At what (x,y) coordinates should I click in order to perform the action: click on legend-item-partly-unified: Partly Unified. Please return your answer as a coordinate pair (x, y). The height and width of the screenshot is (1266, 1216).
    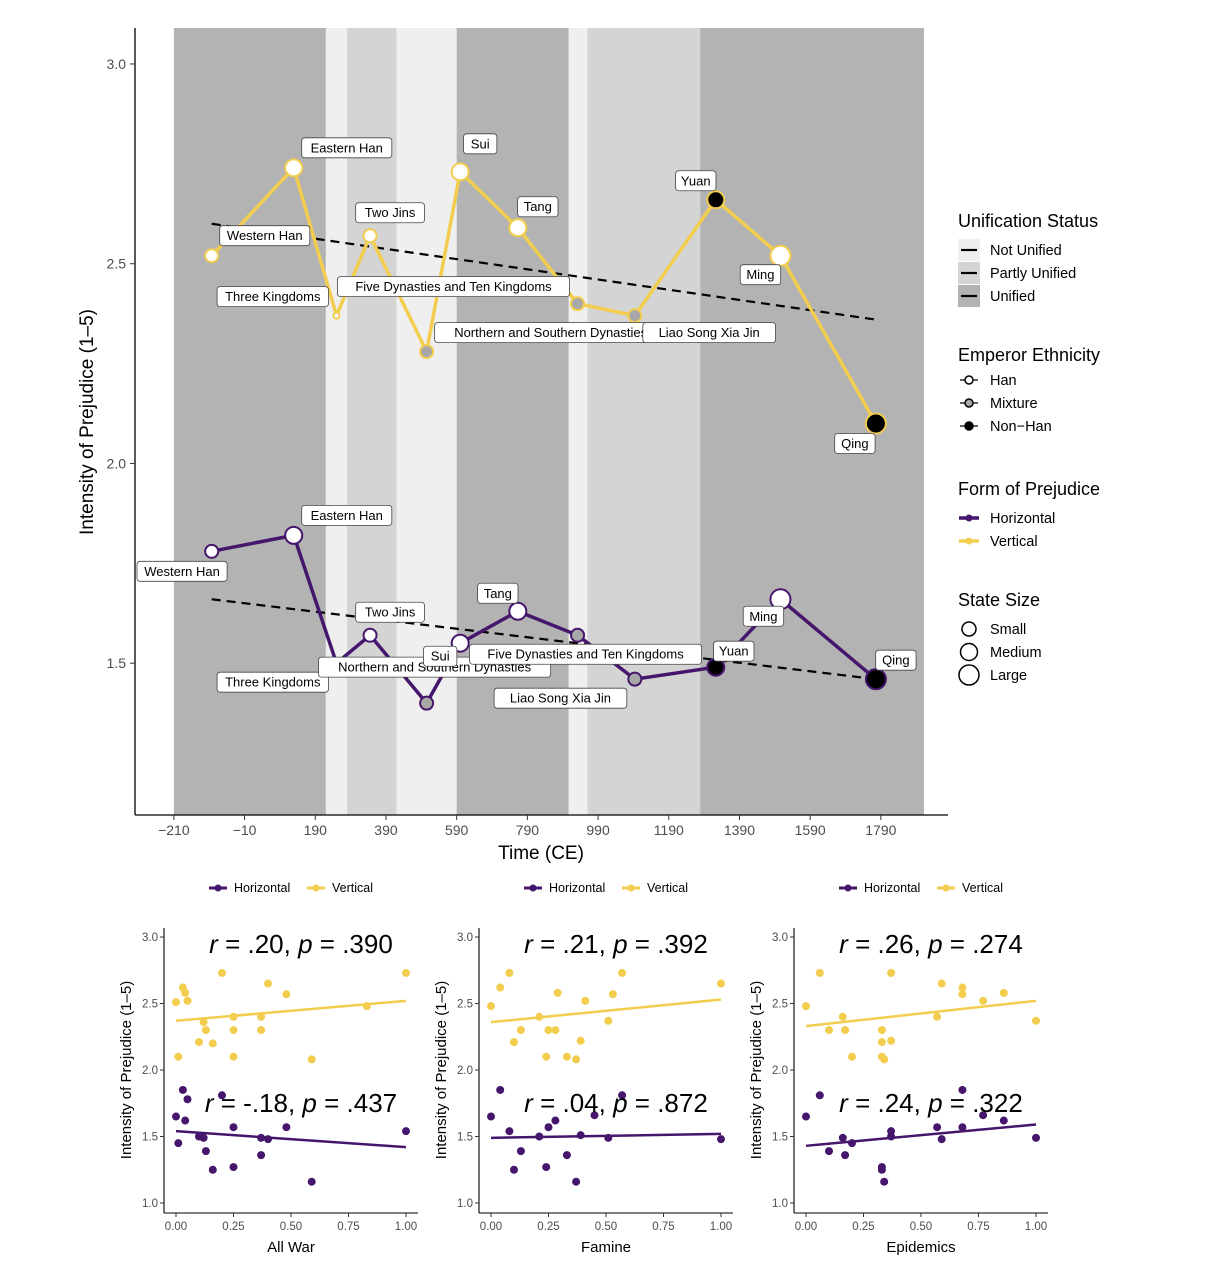
    Looking at the image, I should click on (1033, 274).